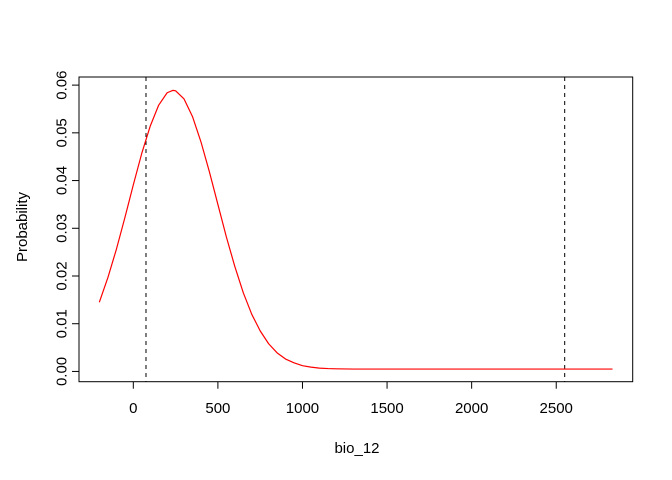 This screenshot has width=672, height=480. What do you see at coordinates (386, 408) in the screenshot?
I see `x-tick-label: 1500` at bounding box center [386, 408].